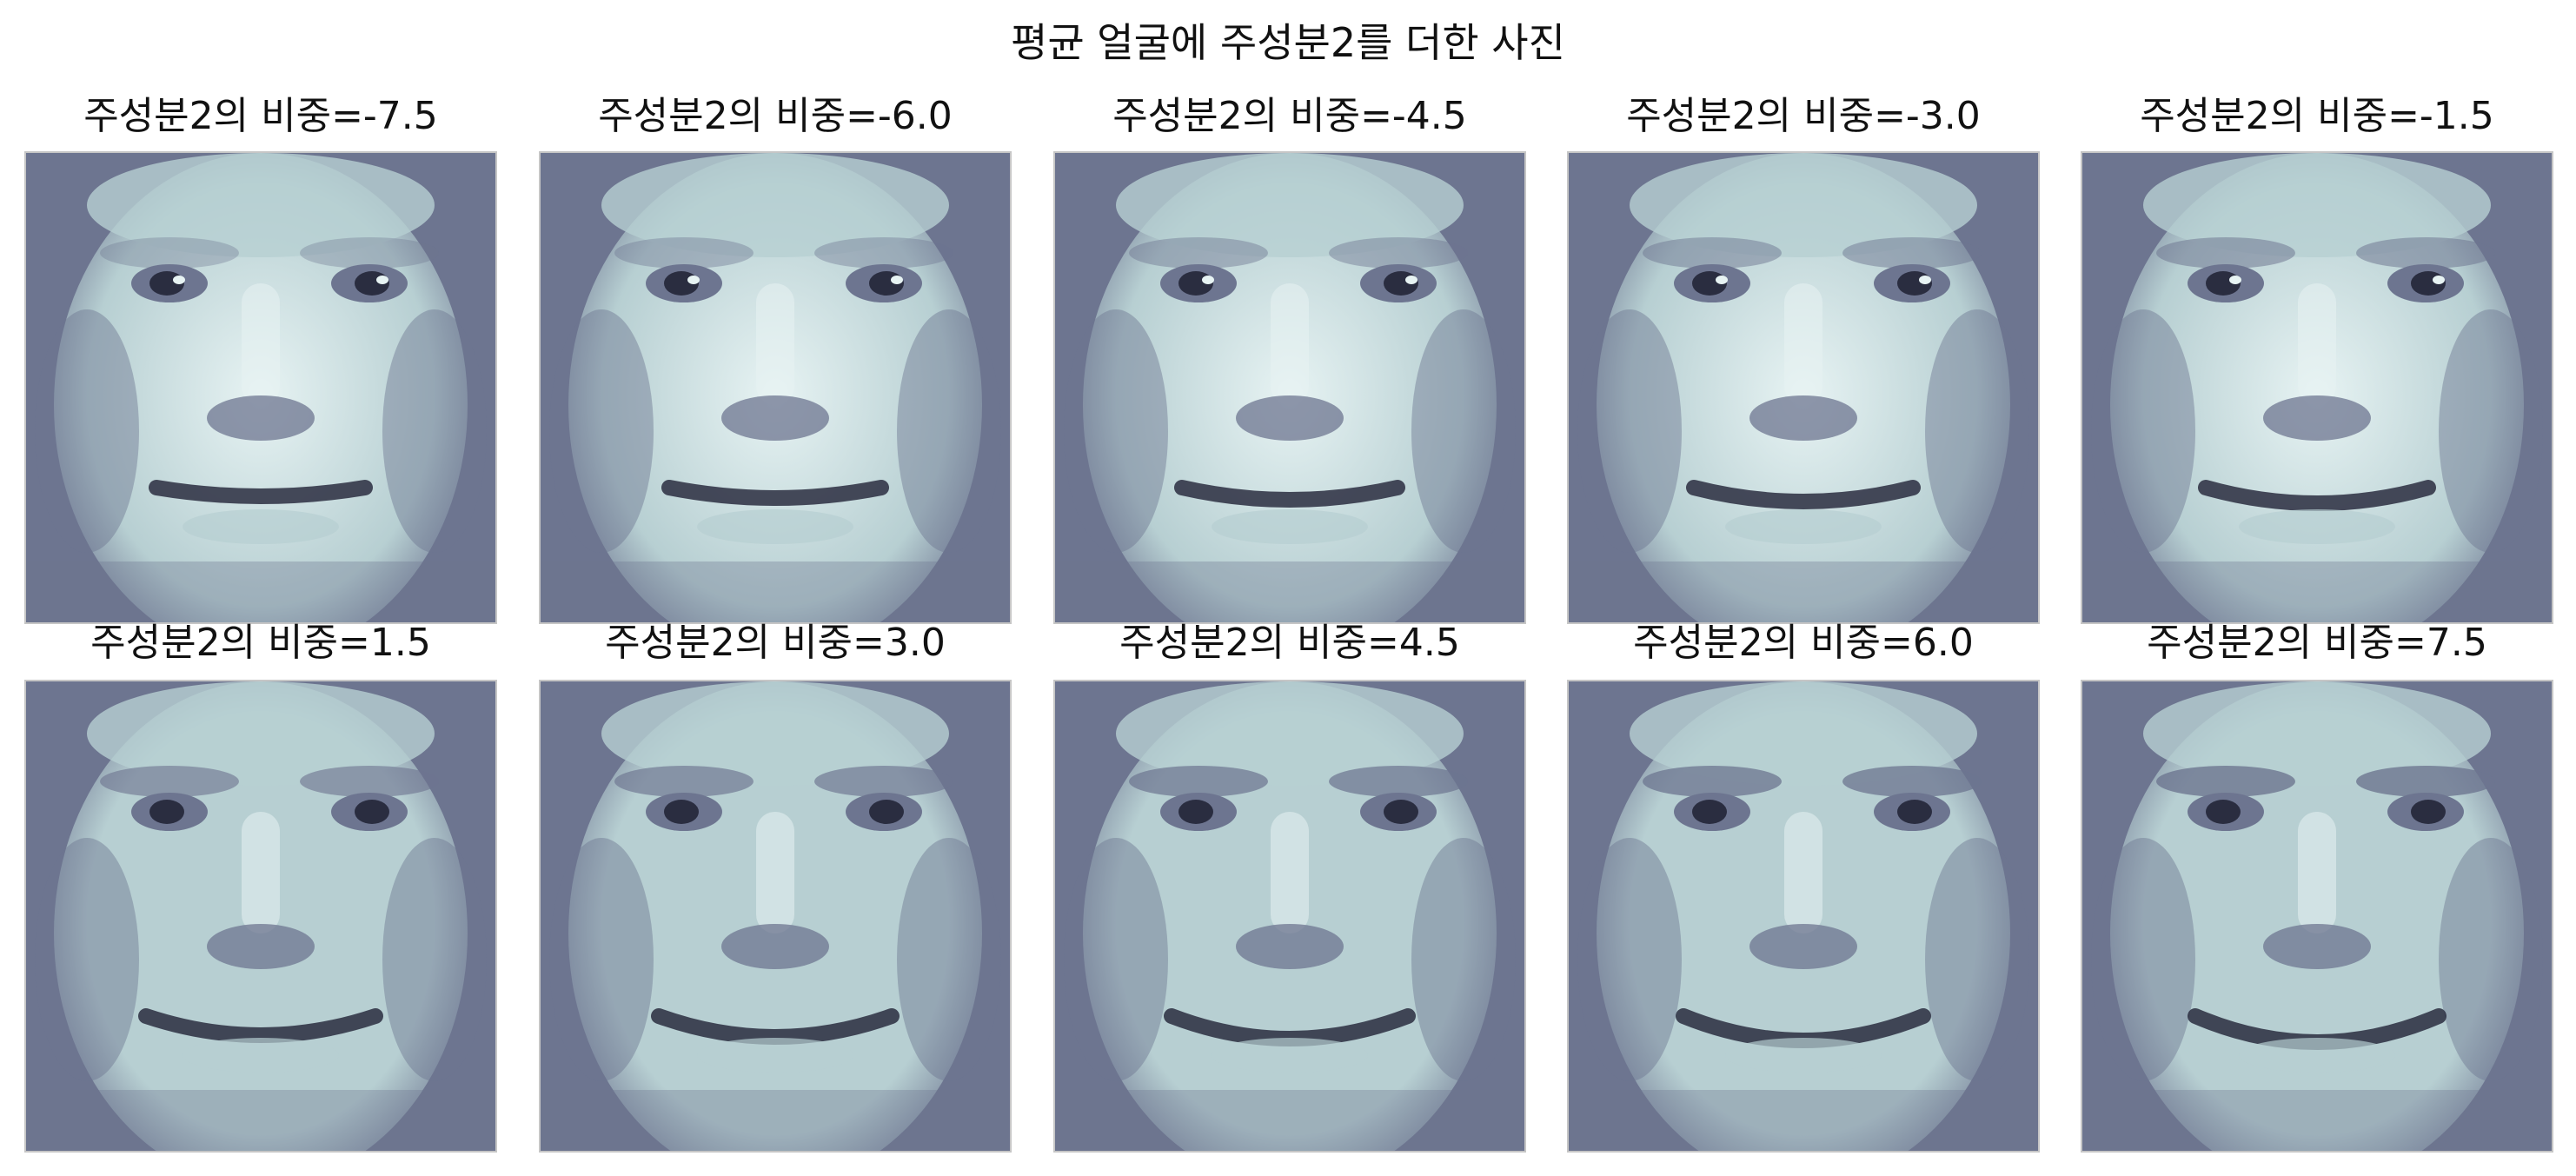 This screenshot has width=2576, height=1176. Describe the element at coordinates (1803, 116) in the screenshot. I see `panel-title: 주성분2의 비중=-3.0` at that location.